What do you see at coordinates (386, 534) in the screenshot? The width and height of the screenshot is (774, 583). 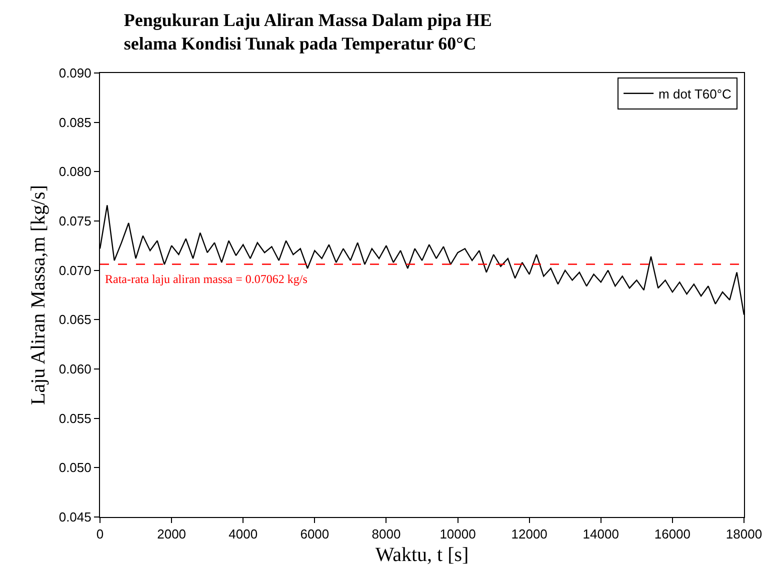 I see `x-tick-label: 8000` at bounding box center [386, 534].